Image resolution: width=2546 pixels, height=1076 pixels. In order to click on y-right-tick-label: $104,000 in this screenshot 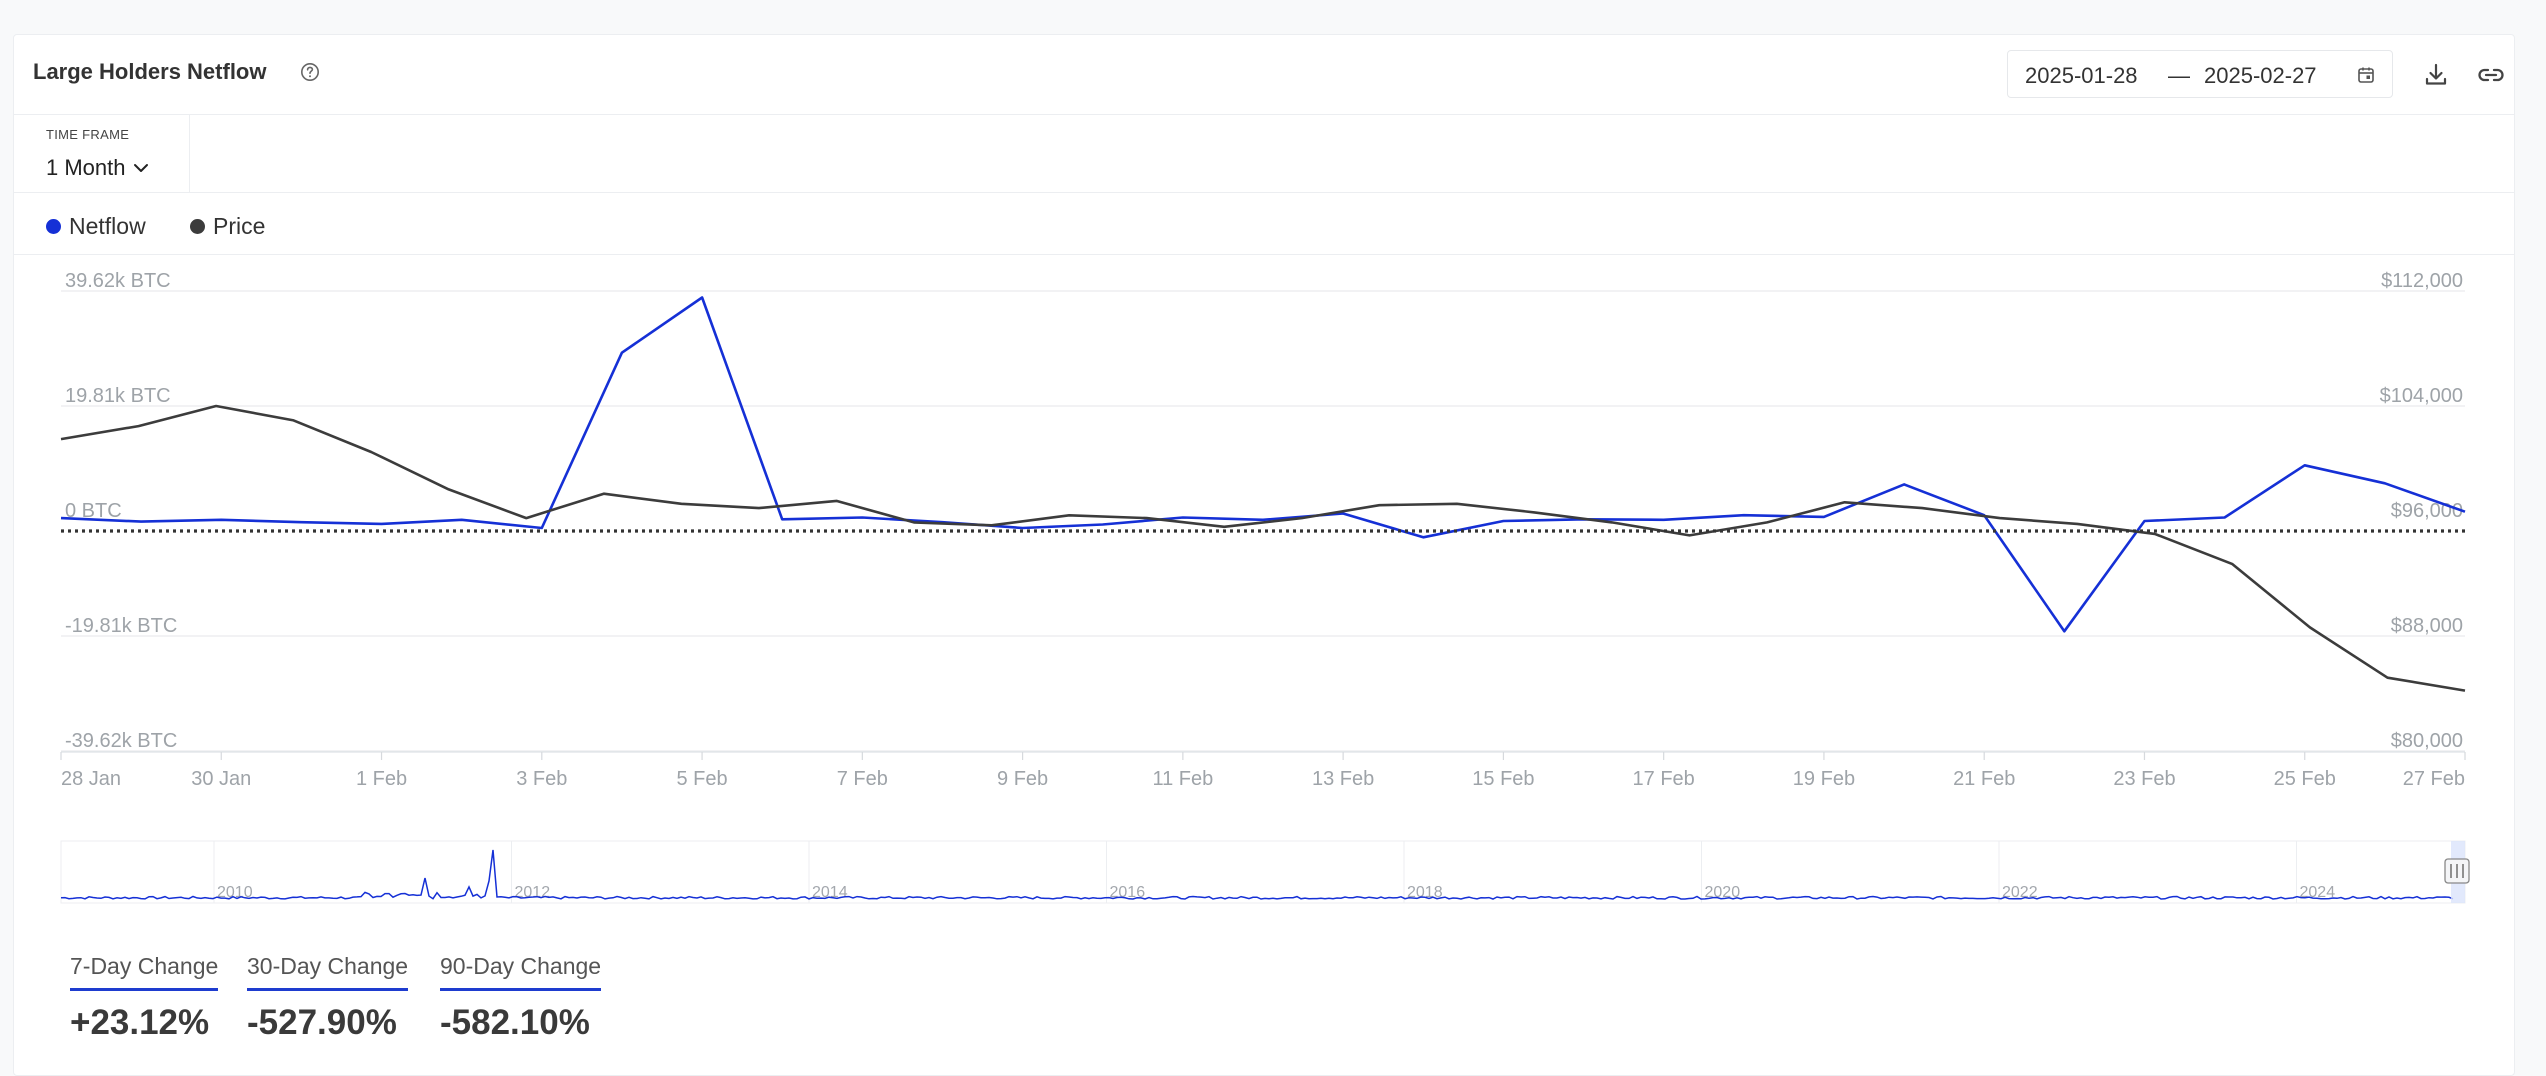, I will do `click(2421, 396)`.